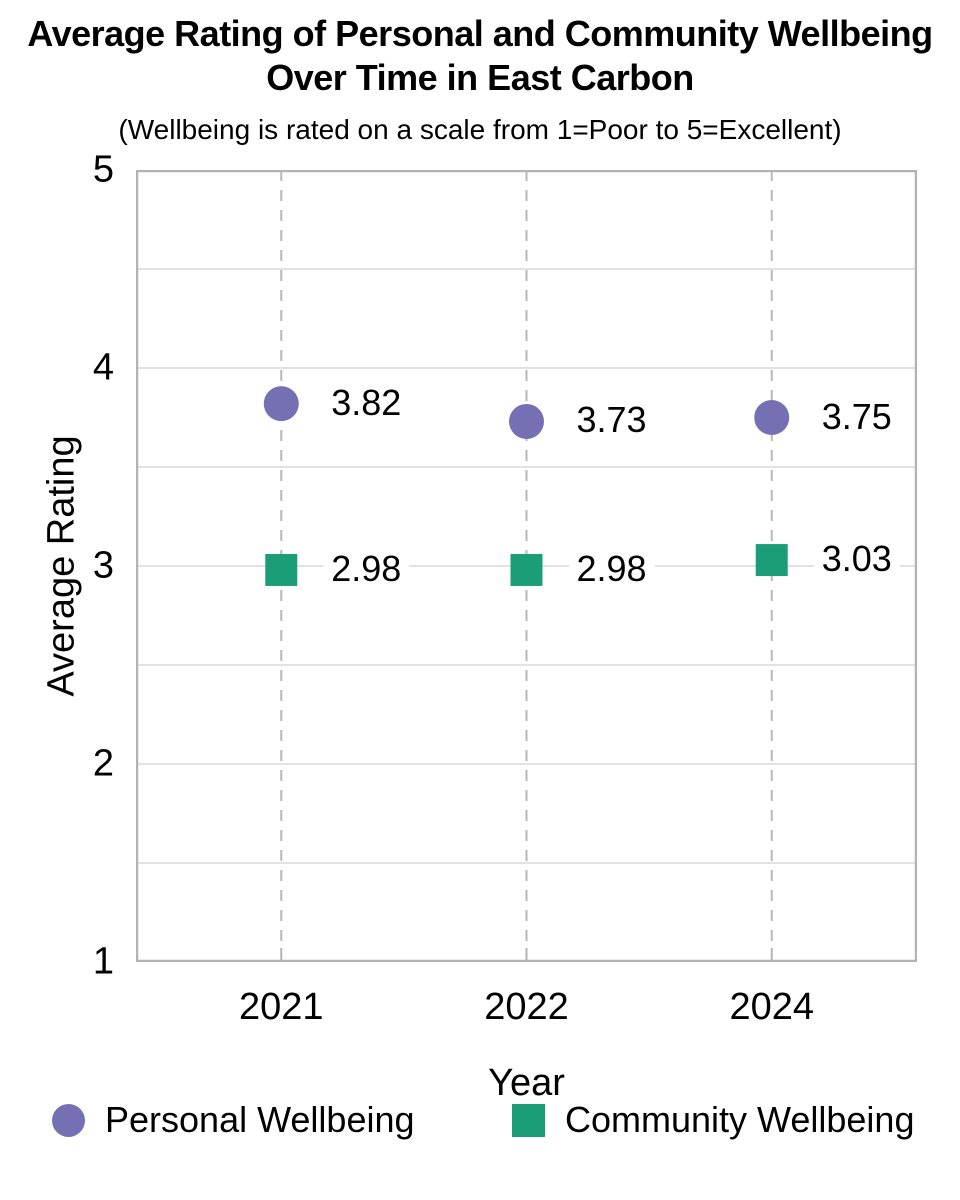 This screenshot has height=1200, width=960. Describe the element at coordinates (856, 559) in the screenshot. I see `data-point-label: 3.03` at that location.